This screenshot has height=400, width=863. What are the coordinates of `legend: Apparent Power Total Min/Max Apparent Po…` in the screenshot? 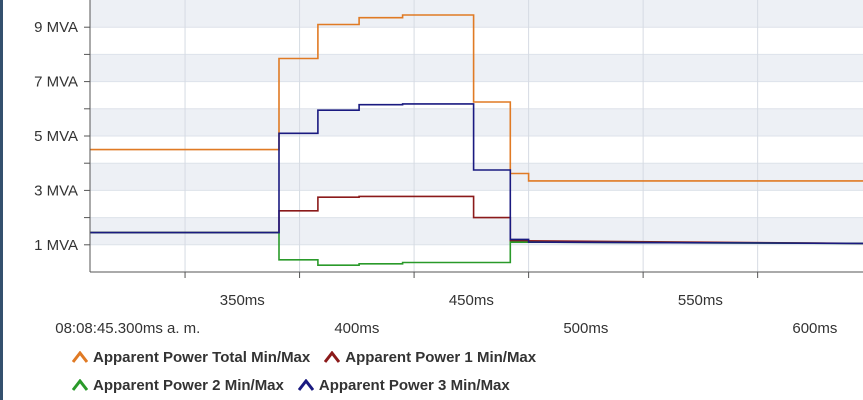 It's located at (351, 372).